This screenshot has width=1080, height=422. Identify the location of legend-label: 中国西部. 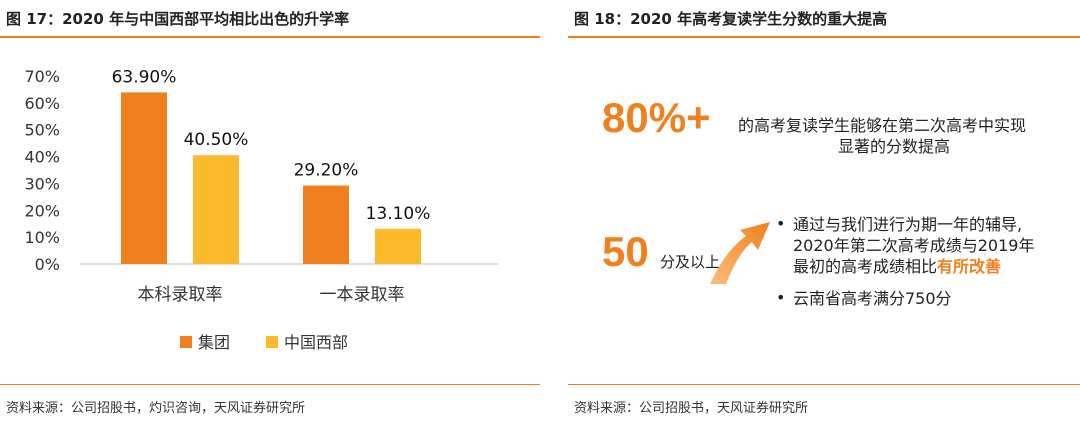
(316, 342).